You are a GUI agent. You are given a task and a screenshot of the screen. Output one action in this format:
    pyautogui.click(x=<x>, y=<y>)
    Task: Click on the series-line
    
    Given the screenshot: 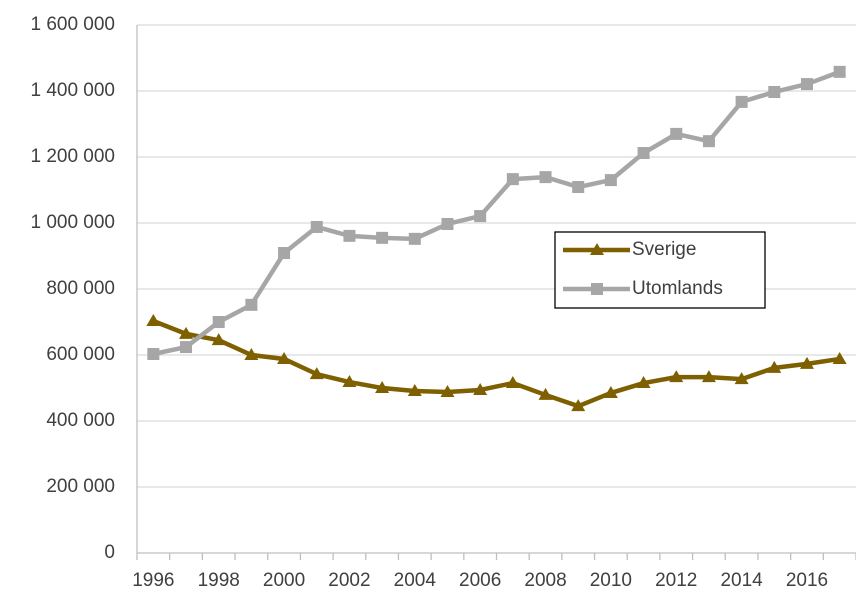 What is the action you would take?
    pyautogui.click(x=496, y=363)
    